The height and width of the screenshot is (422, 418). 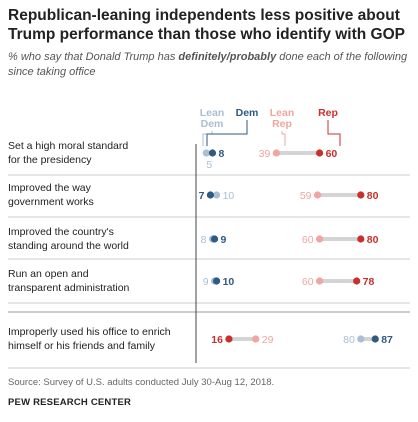 What do you see at coordinates (48, 274) in the screenshot?
I see `row-label-4-line-1: Run an open and` at bounding box center [48, 274].